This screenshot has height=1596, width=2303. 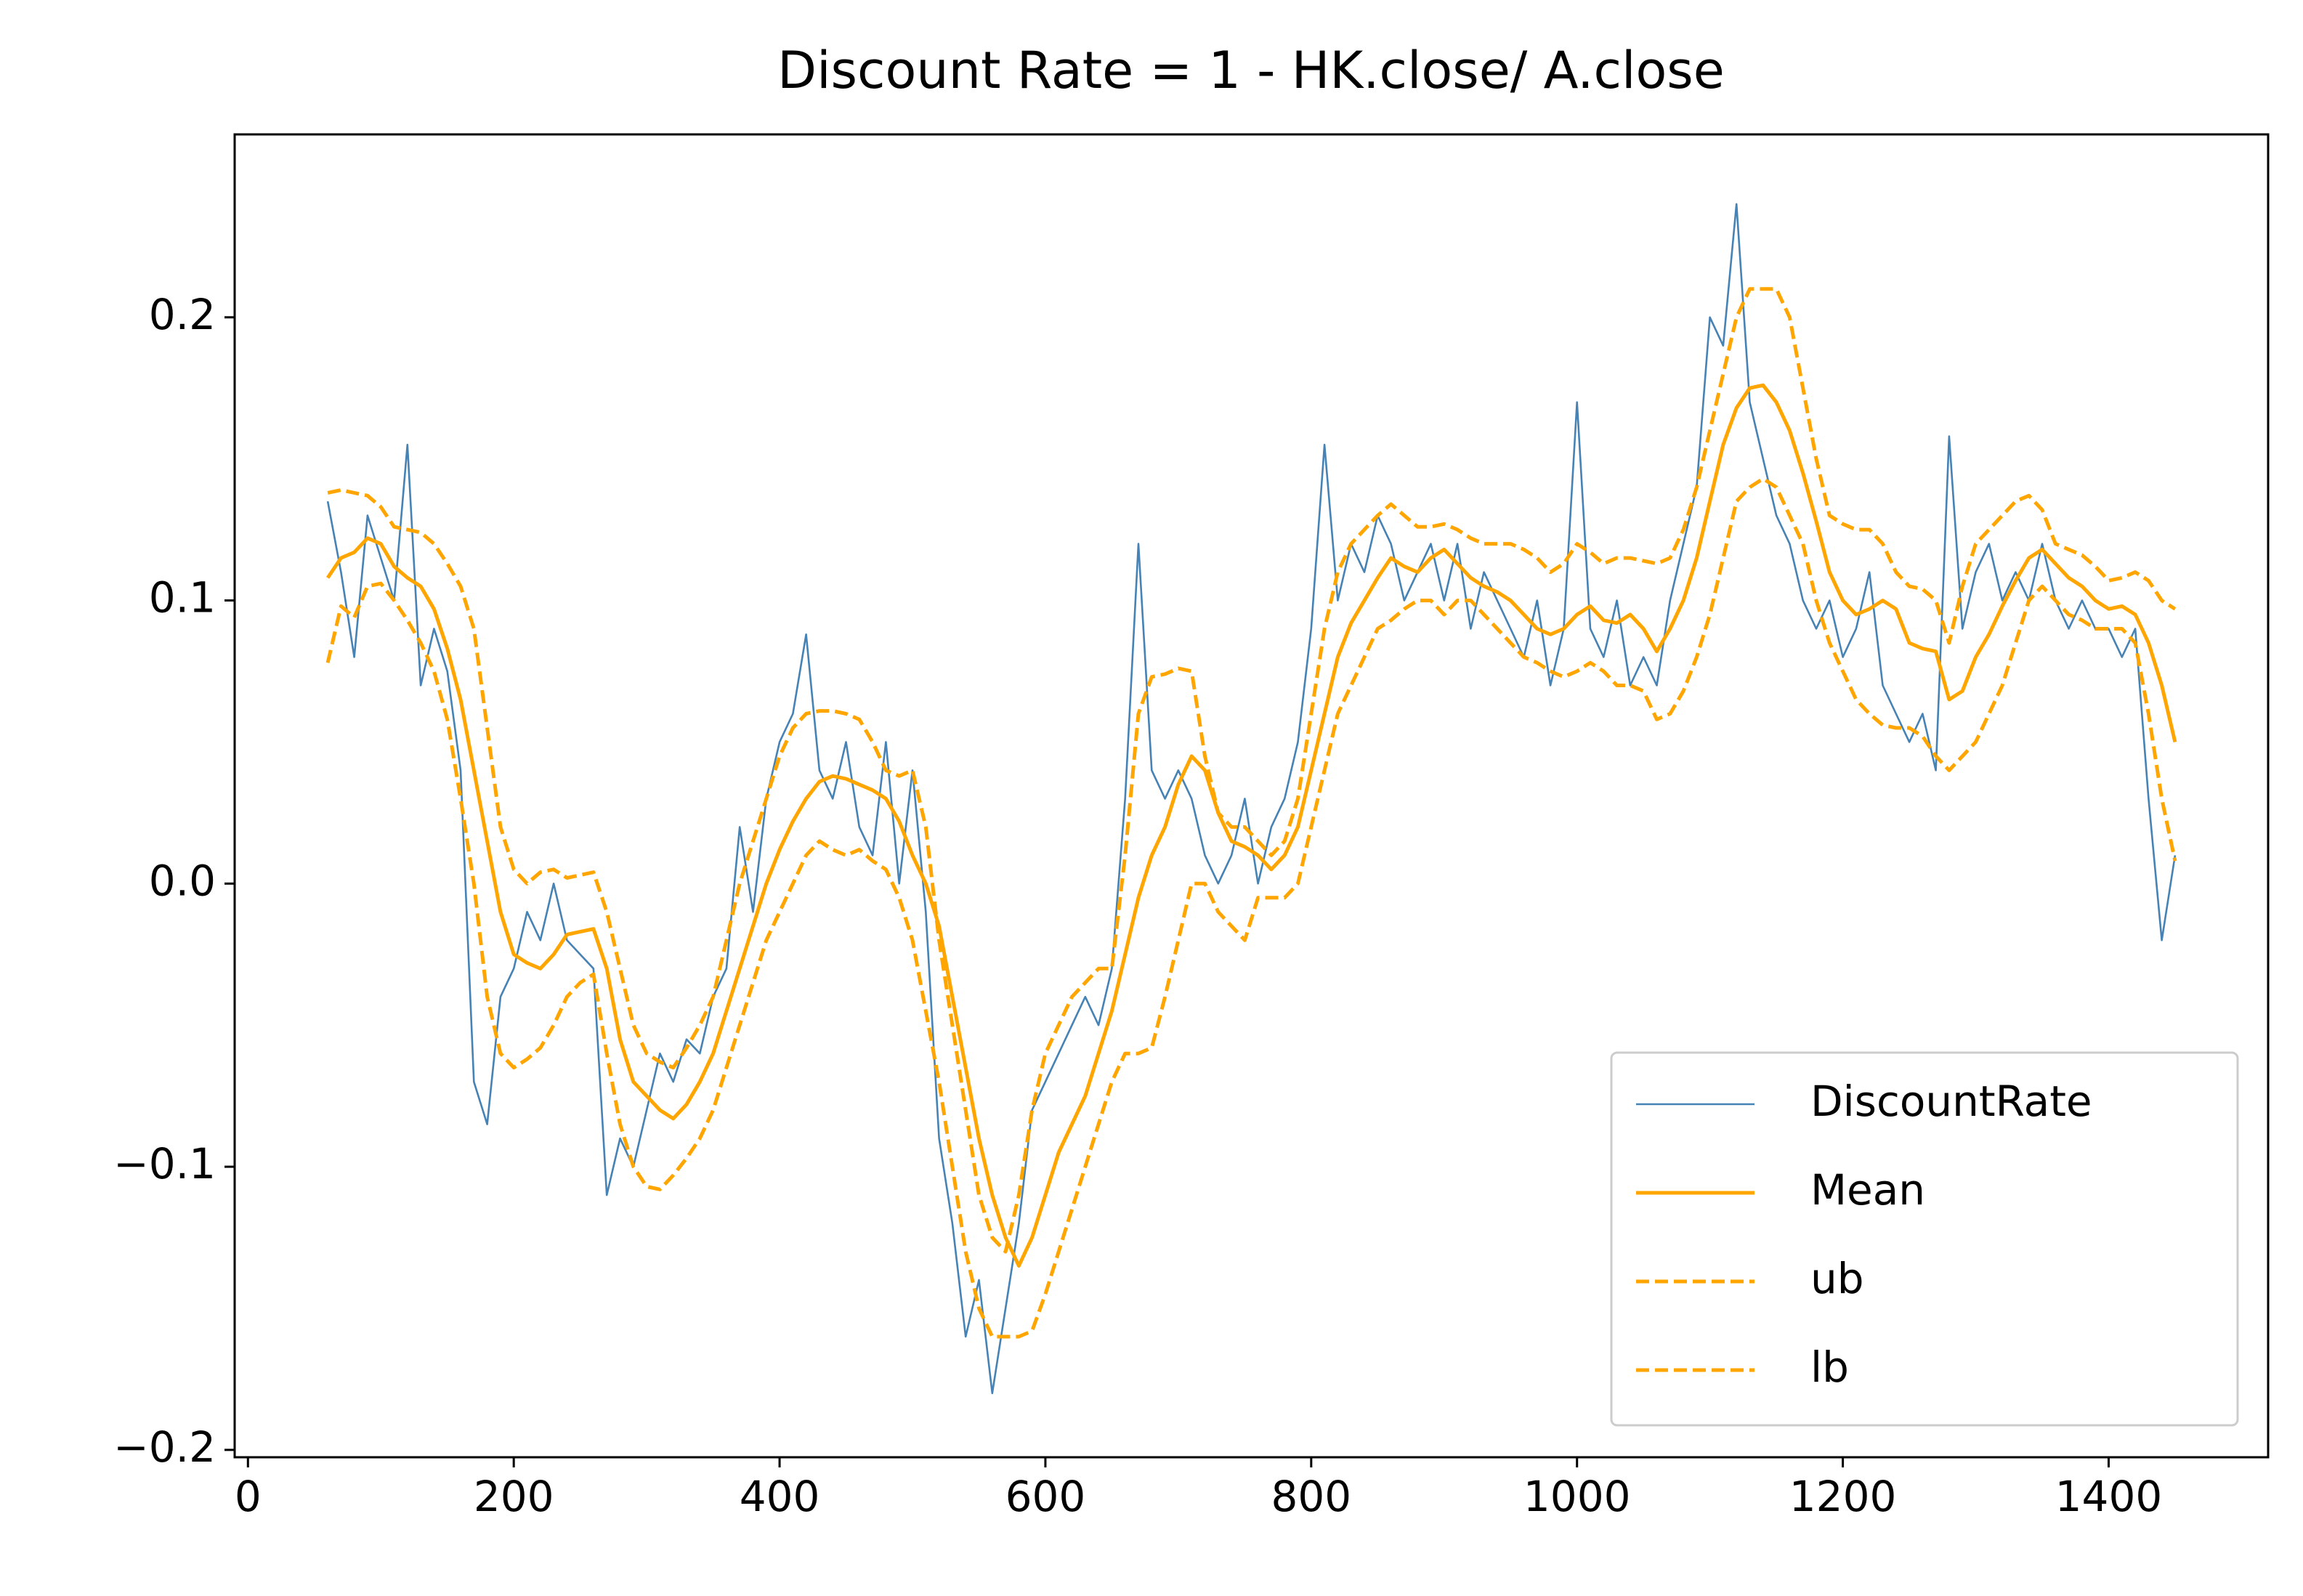 What do you see at coordinates (1924, 1239) in the screenshot?
I see `legend-box` at bounding box center [1924, 1239].